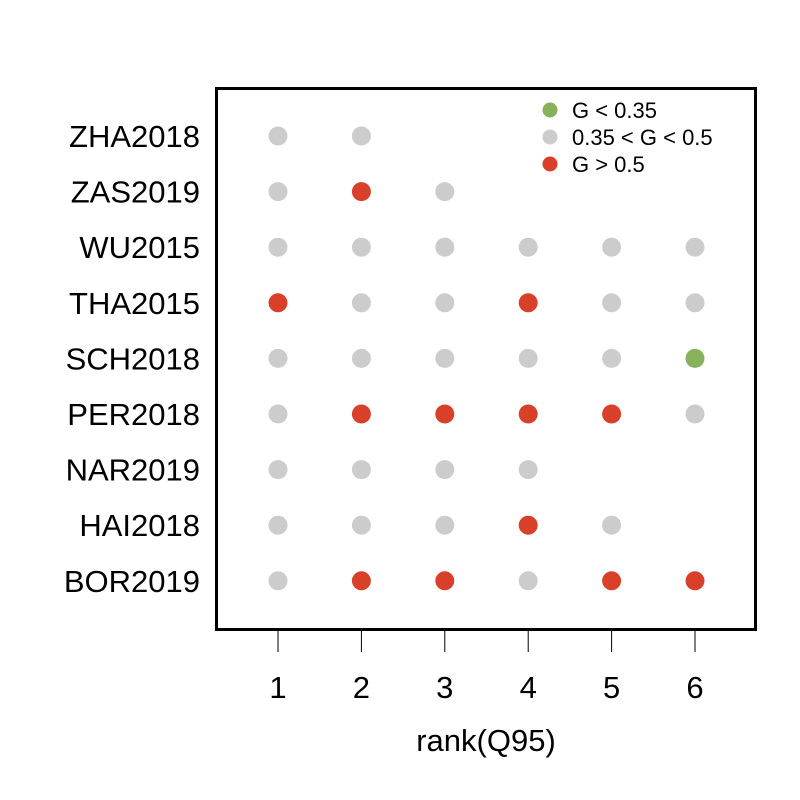 The image size is (800, 800). What do you see at coordinates (135, 192) in the screenshot?
I see `y-label-zas2019: ZAS2019` at bounding box center [135, 192].